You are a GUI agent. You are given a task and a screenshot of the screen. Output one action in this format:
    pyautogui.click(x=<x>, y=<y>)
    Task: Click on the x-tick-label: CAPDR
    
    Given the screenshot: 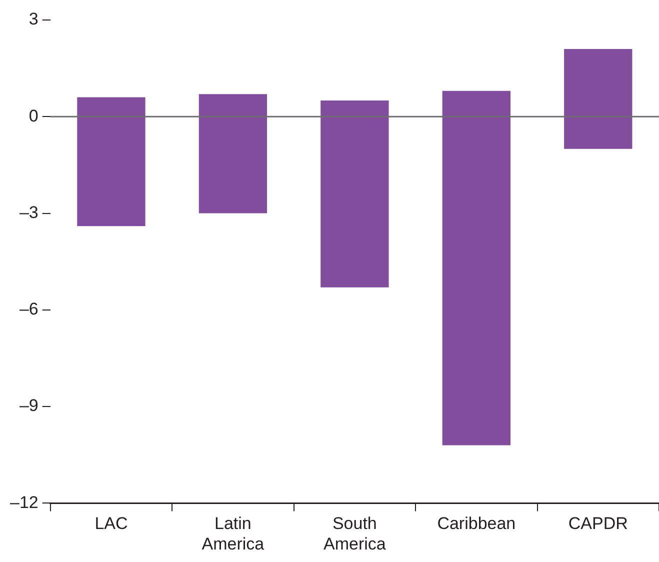 What is the action you would take?
    pyautogui.click(x=598, y=524)
    